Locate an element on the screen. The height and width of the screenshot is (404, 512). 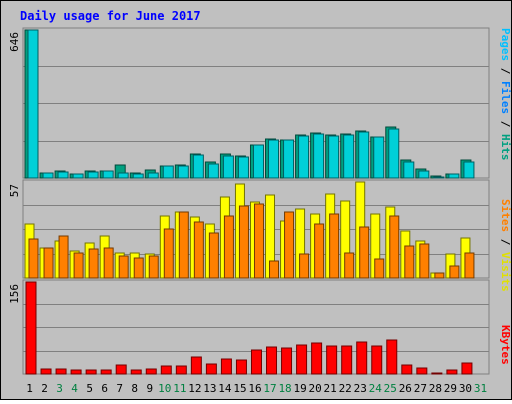
legend-item: Hits is located at coordinates (505, 147).